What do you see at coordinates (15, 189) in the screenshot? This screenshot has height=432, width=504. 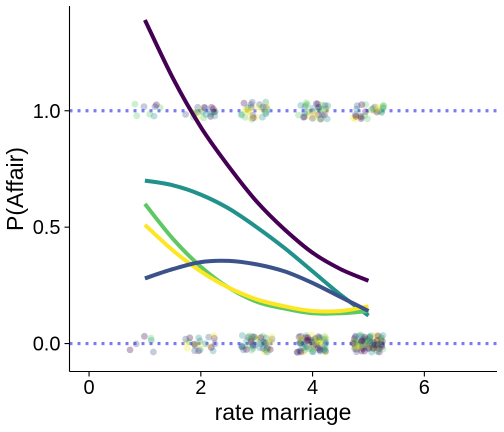 I see `y-axis-title: P(Affair)` at bounding box center [15, 189].